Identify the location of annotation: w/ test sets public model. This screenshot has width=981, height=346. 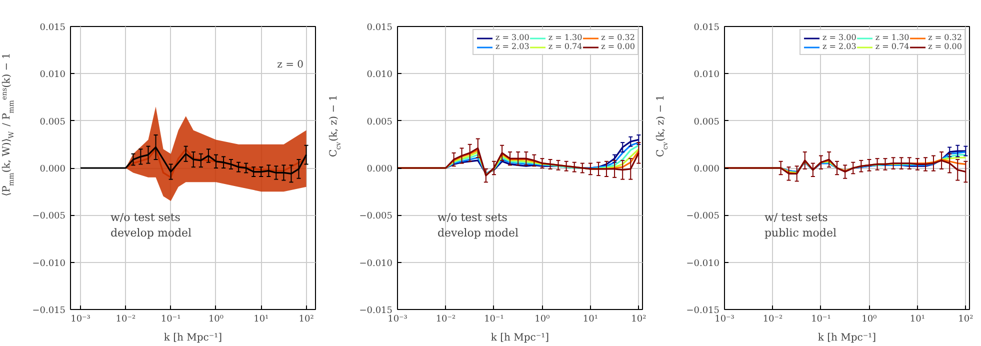
(800, 225).